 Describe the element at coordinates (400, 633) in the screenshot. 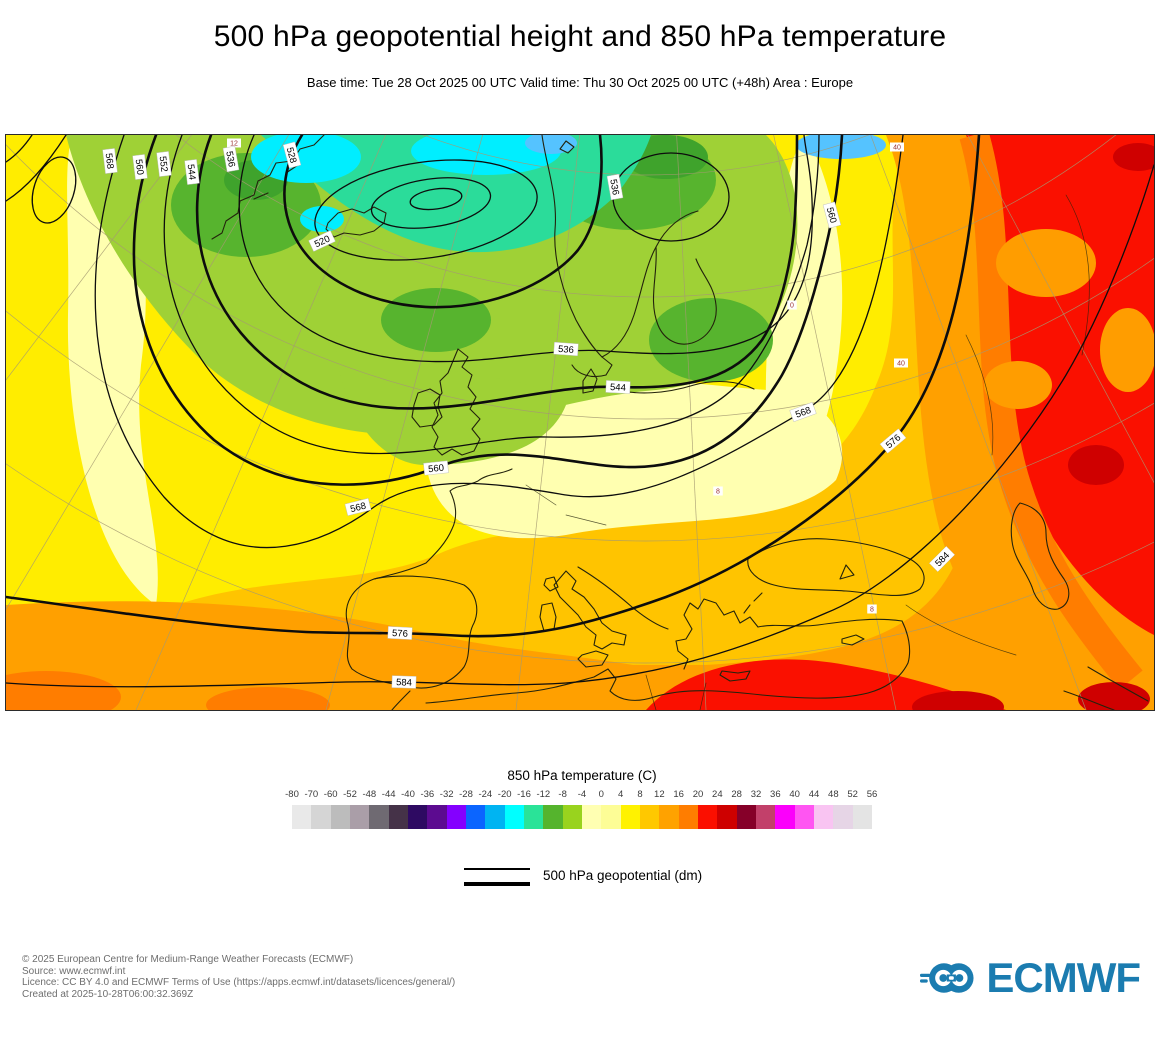

I see `map-label: 576` at that location.